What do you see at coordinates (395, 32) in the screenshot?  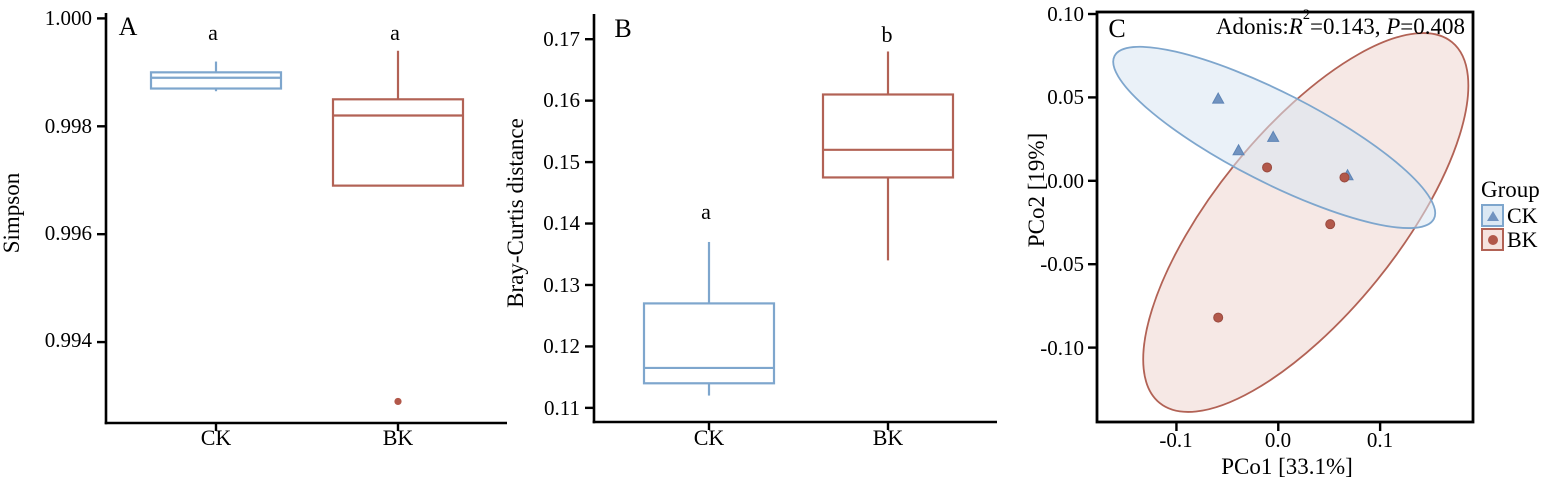 I see `panel-a-sig-letter-bk: a` at bounding box center [395, 32].